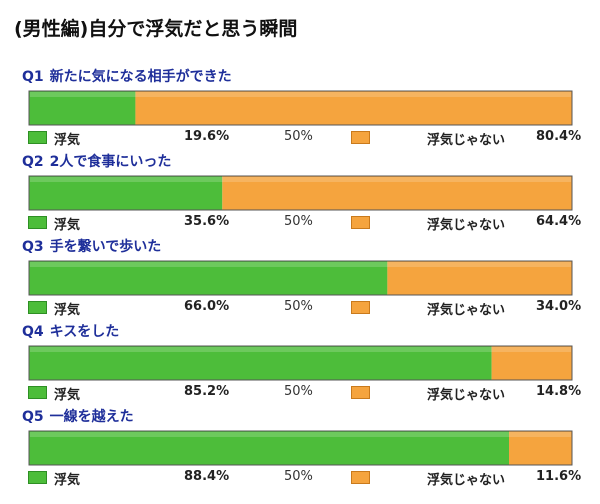 The height and width of the screenshot is (504, 600). What do you see at coordinates (110, 162) in the screenshot?
I see `question-text: 2人で食事にいった` at bounding box center [110, 162].